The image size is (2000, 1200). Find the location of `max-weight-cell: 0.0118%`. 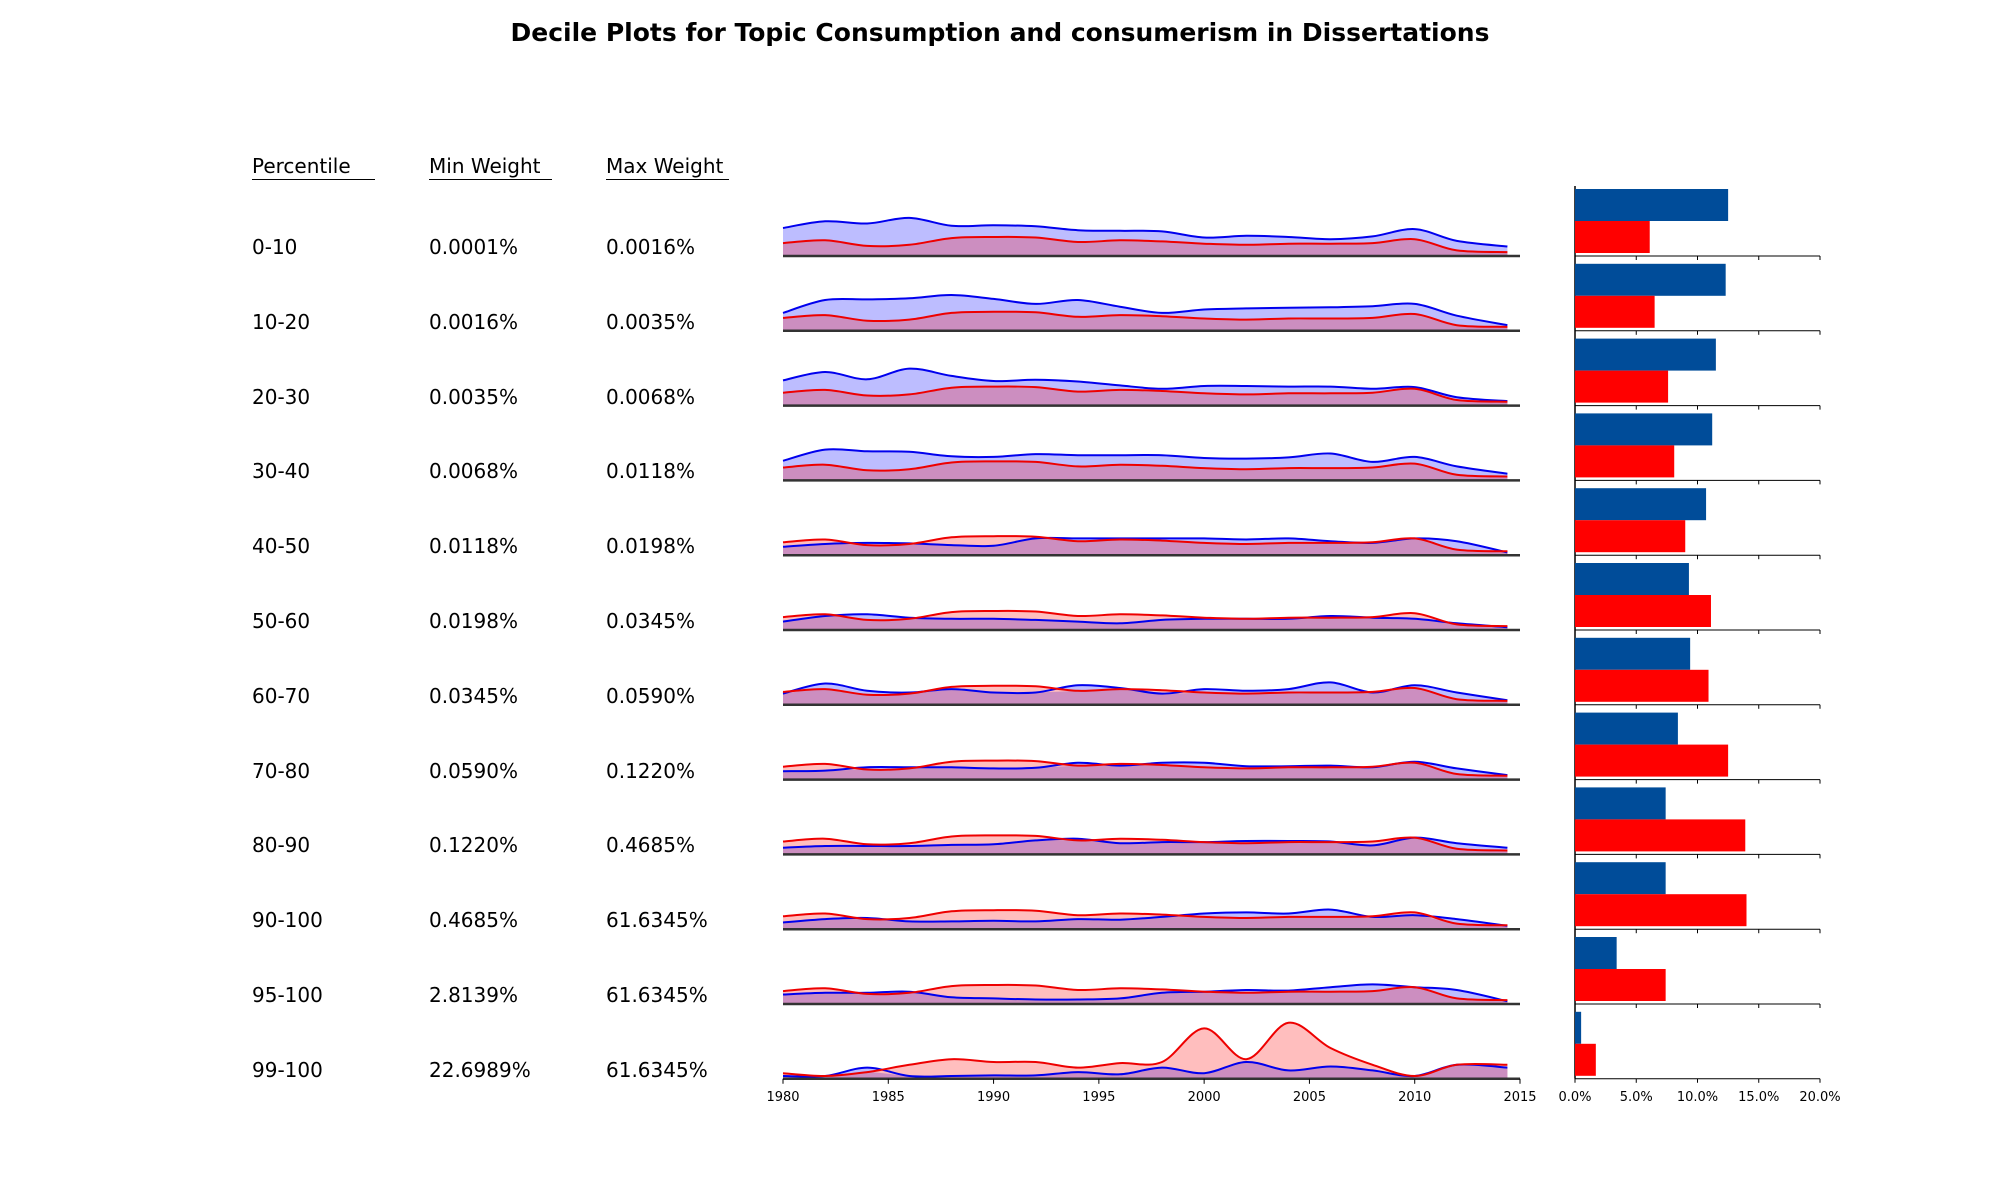

max-weight-cell: 0.0118% is located at coordinates (650, 471).